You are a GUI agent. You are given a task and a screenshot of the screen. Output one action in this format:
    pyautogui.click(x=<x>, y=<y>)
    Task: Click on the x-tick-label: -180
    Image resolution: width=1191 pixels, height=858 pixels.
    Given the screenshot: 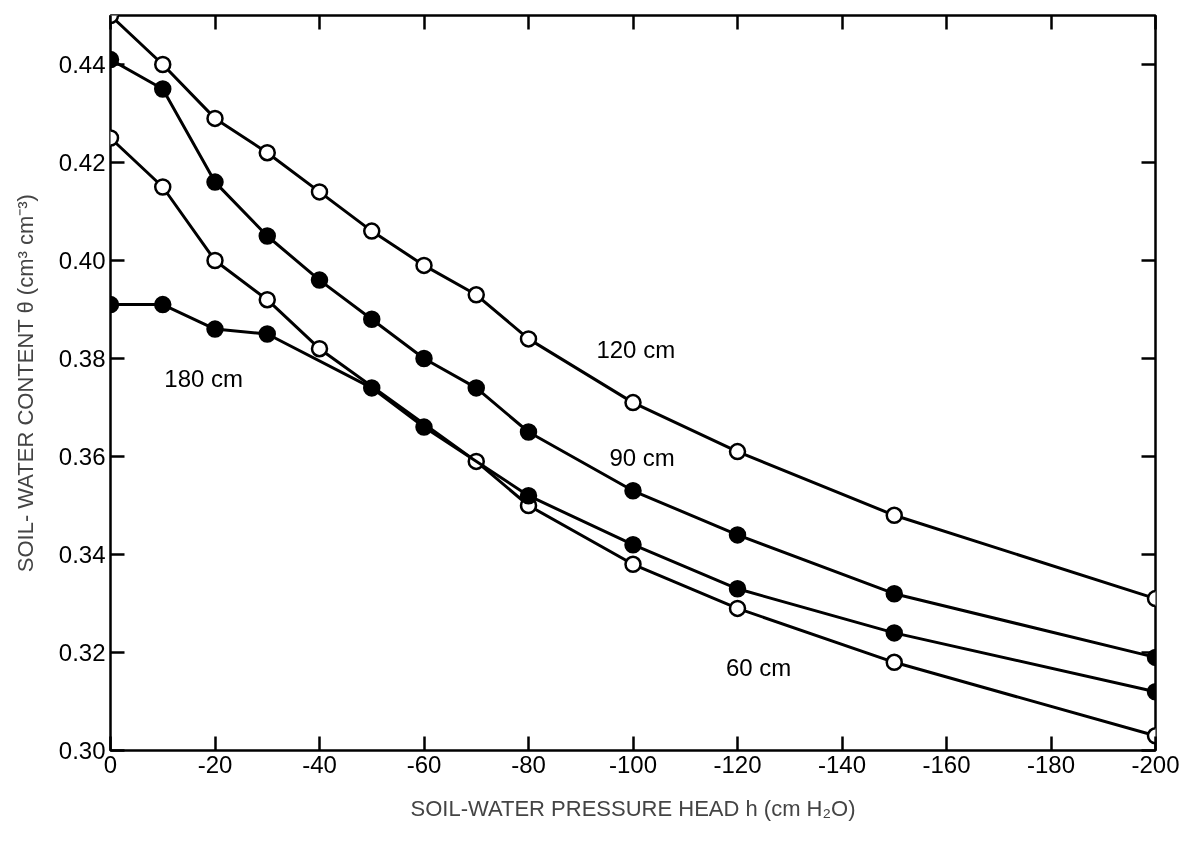 What is the action you would take?
    pyautogui.click(x=1051, y=764)
    